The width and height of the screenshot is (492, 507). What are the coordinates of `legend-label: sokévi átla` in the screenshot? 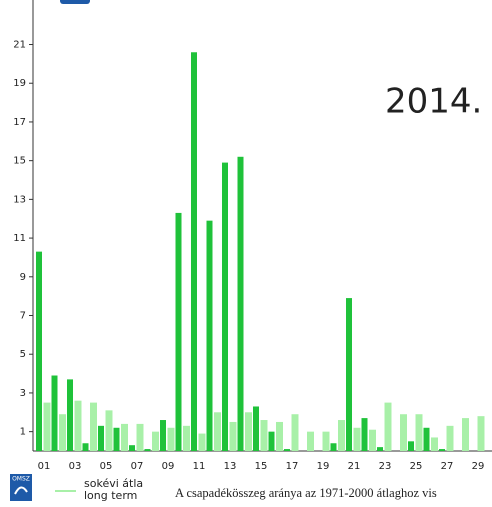 It's located at (113, 483).